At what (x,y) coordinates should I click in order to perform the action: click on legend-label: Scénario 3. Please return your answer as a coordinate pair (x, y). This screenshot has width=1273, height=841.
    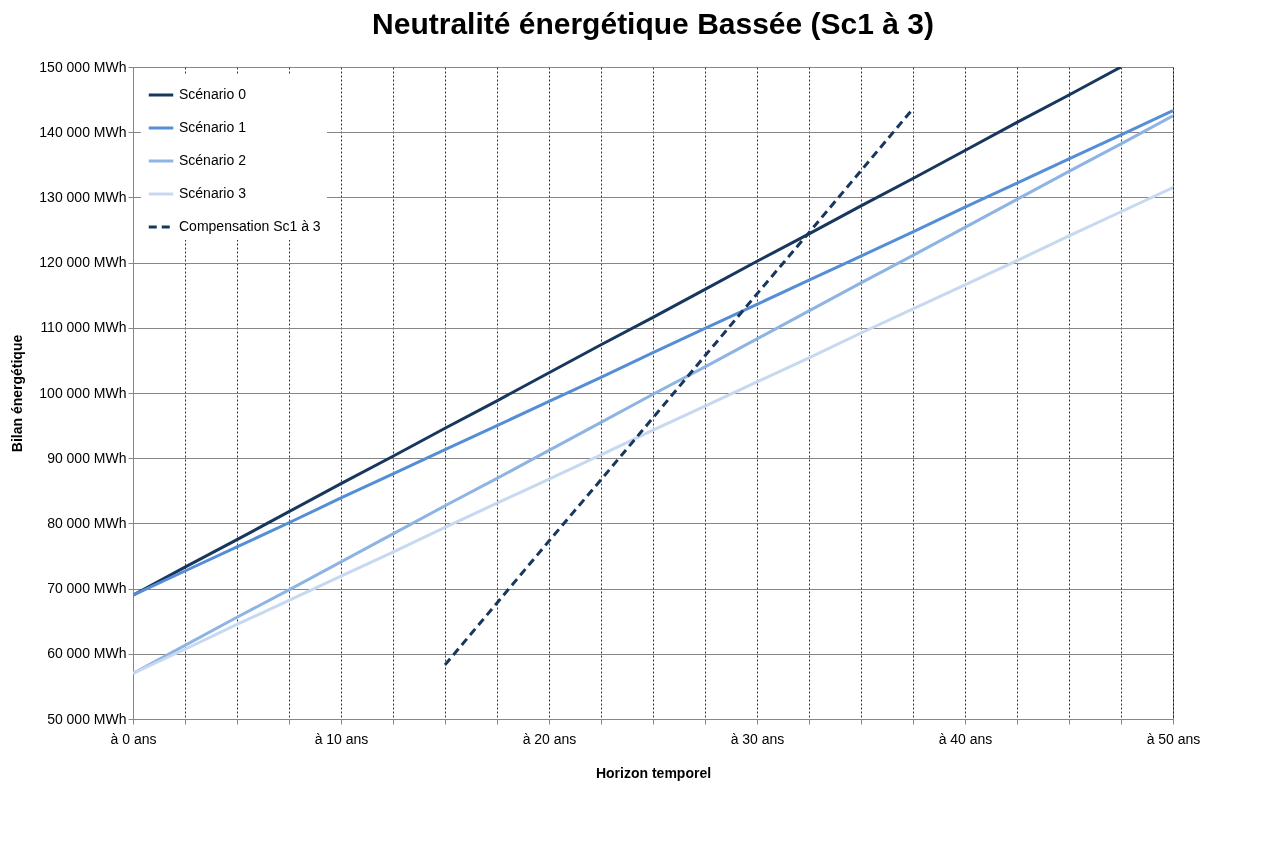
    Looking at the image, I should click on (213, 193).